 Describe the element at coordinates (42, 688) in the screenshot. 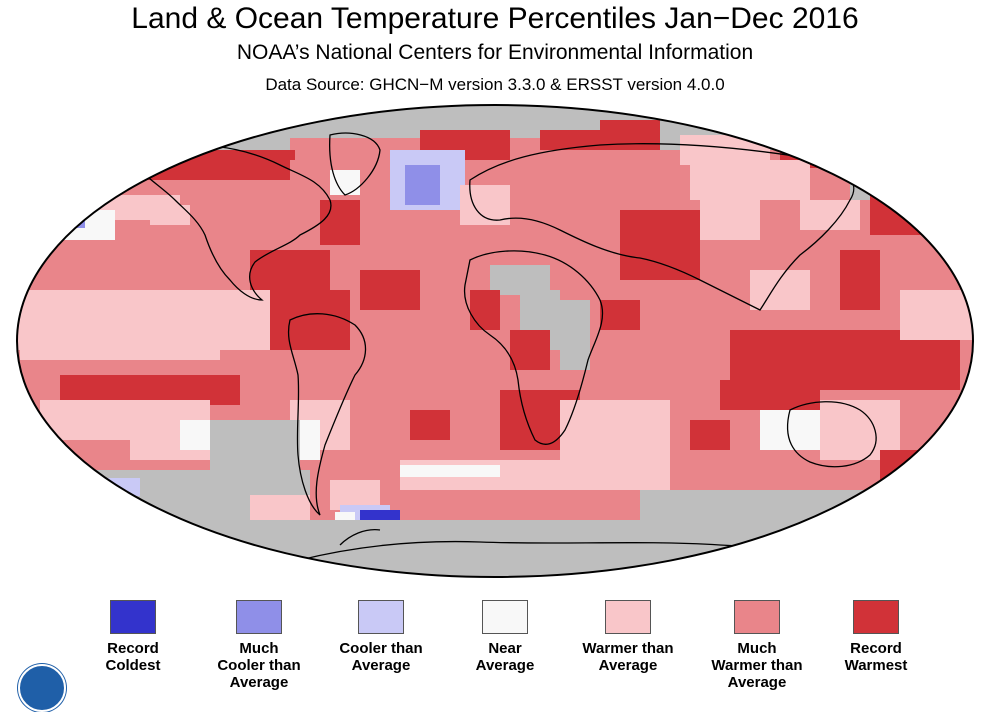

I see `noaa-logo-icon` at that location.